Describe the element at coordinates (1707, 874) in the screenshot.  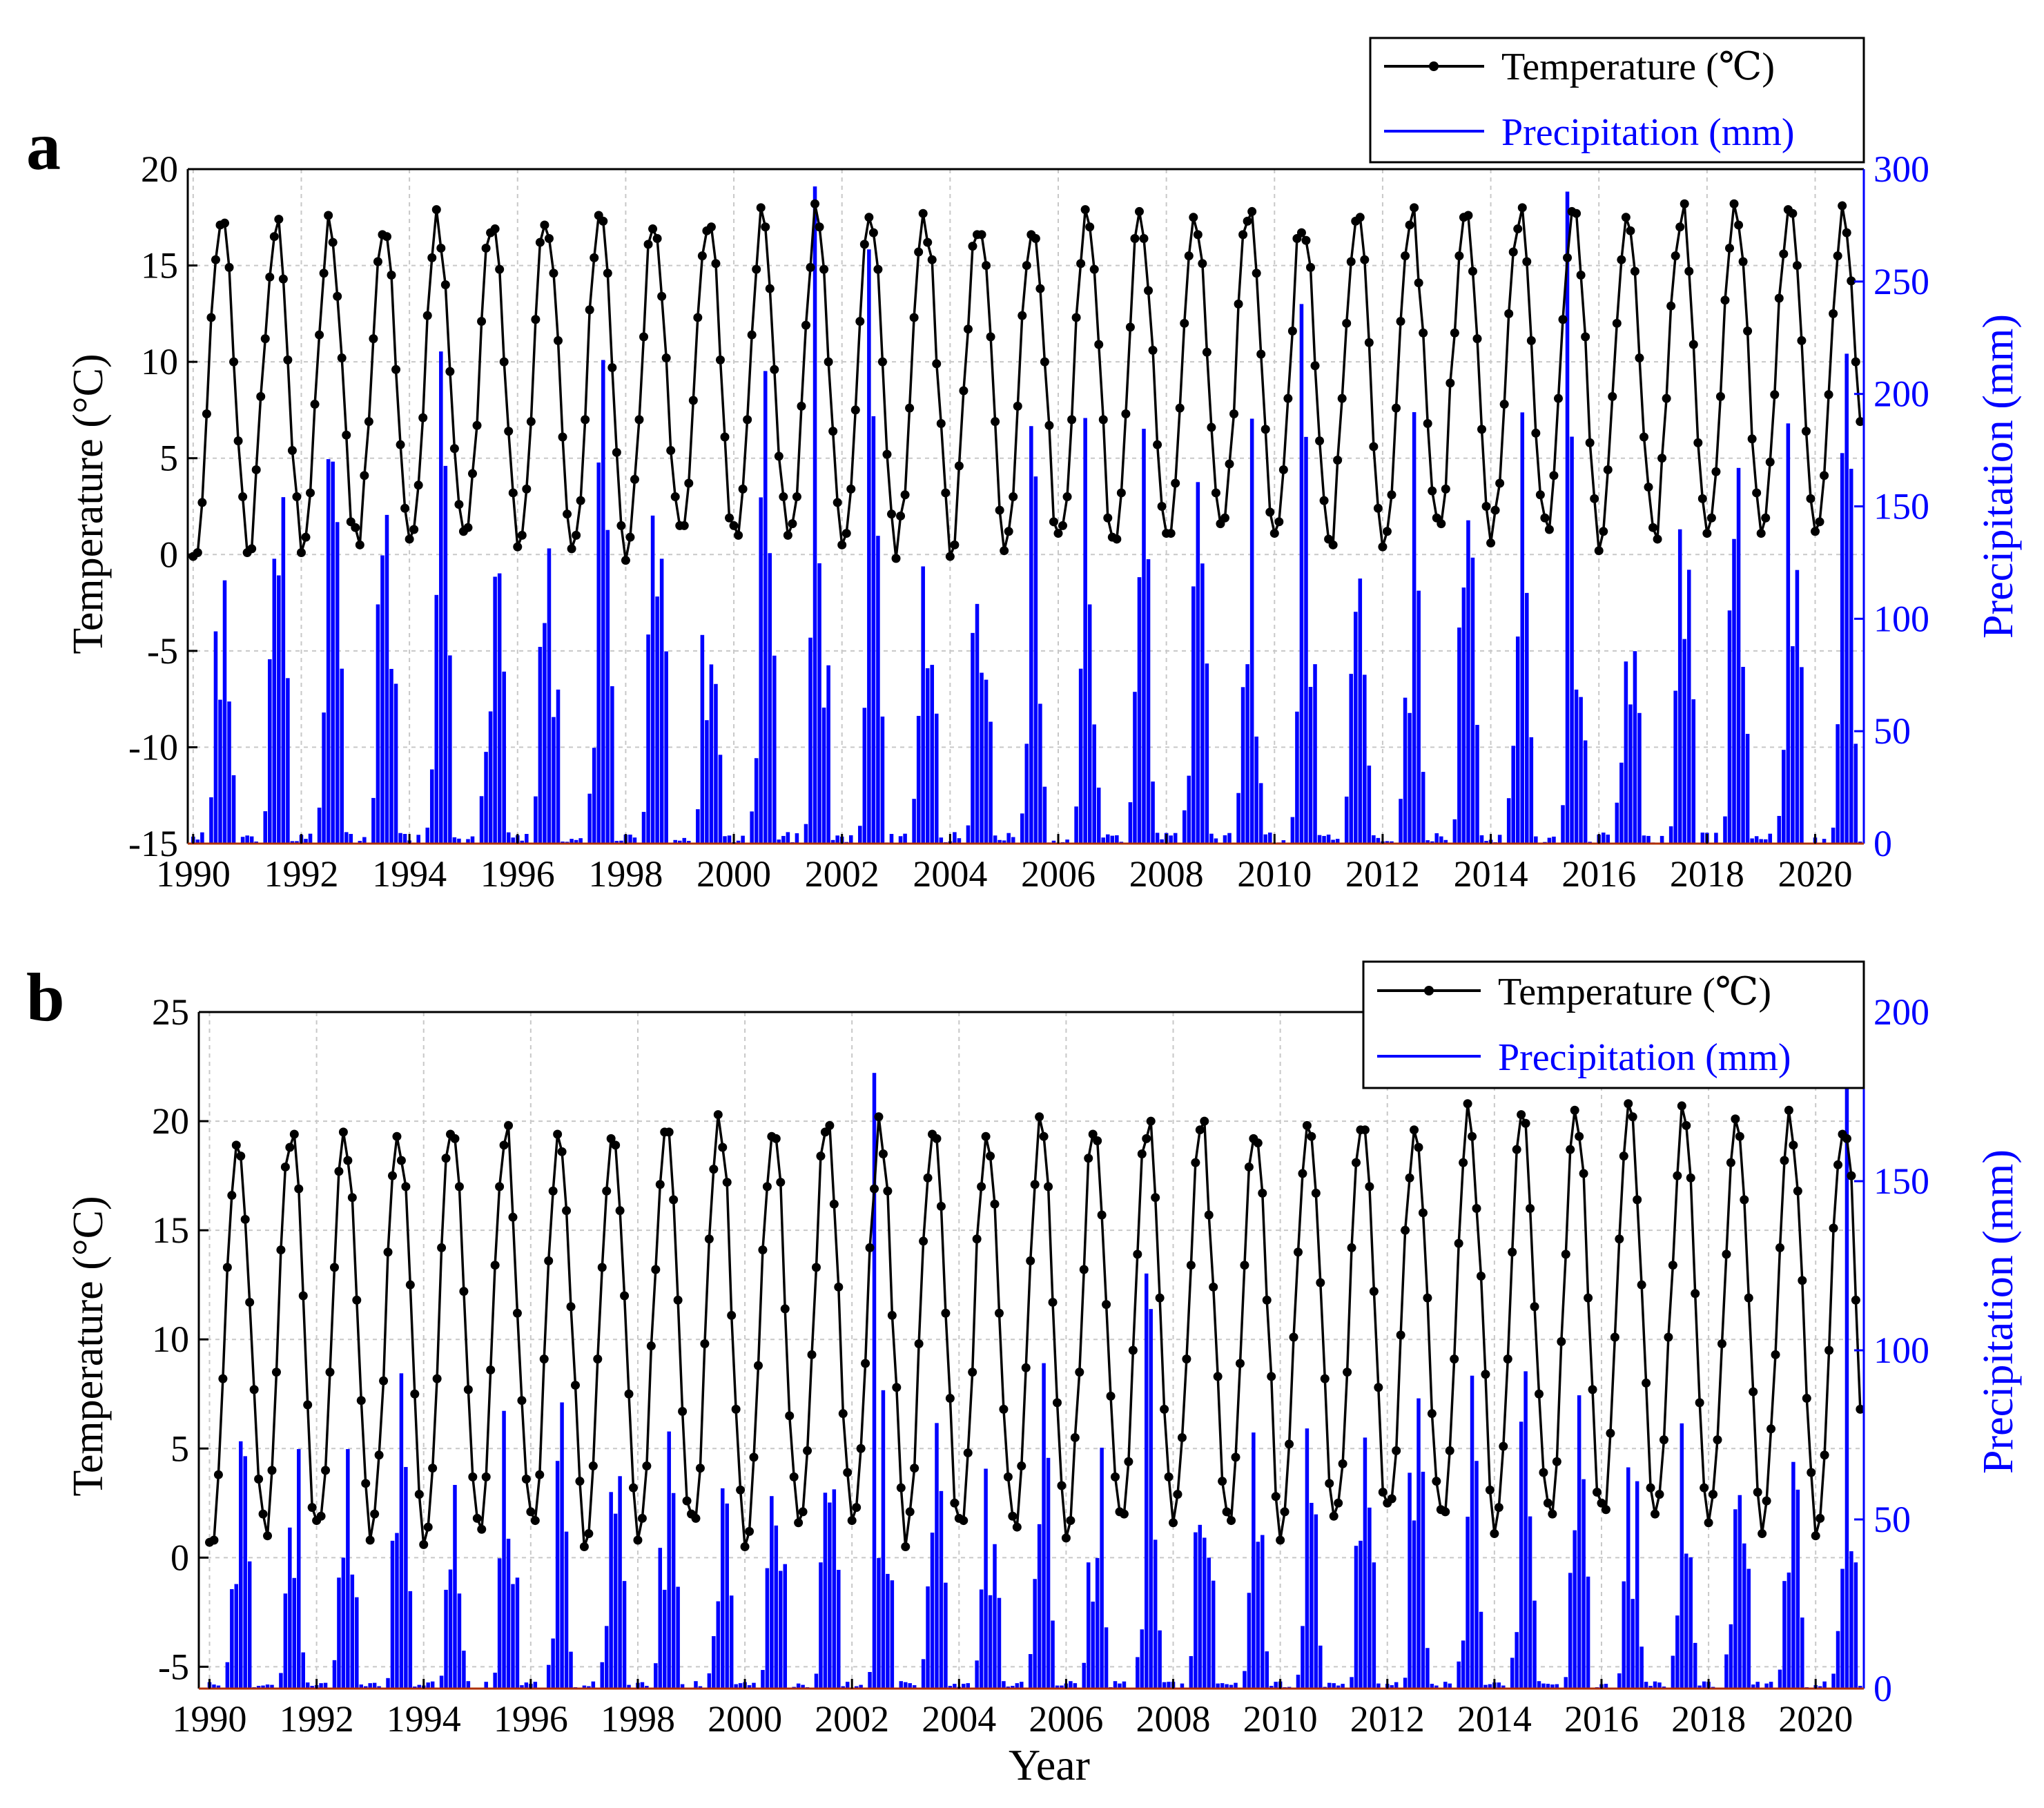
I see `x-tick-label: 2018` at that location.